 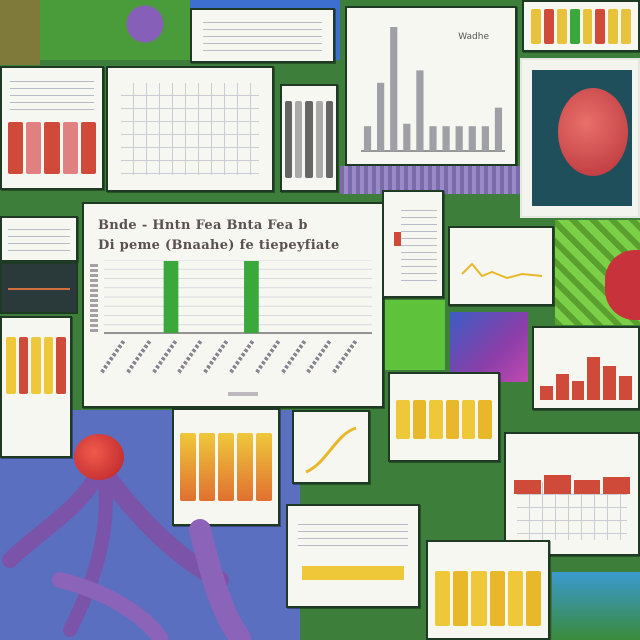 I want to click on text-lines, so click(x=52, y=95).